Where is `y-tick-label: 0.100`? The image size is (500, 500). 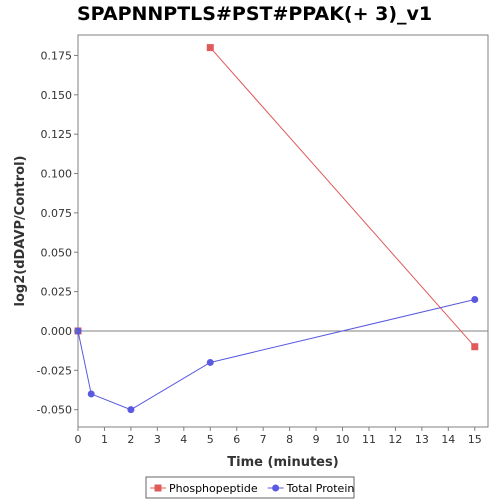
y-tick-label: 0.100 is located at coordinates (57, 174).